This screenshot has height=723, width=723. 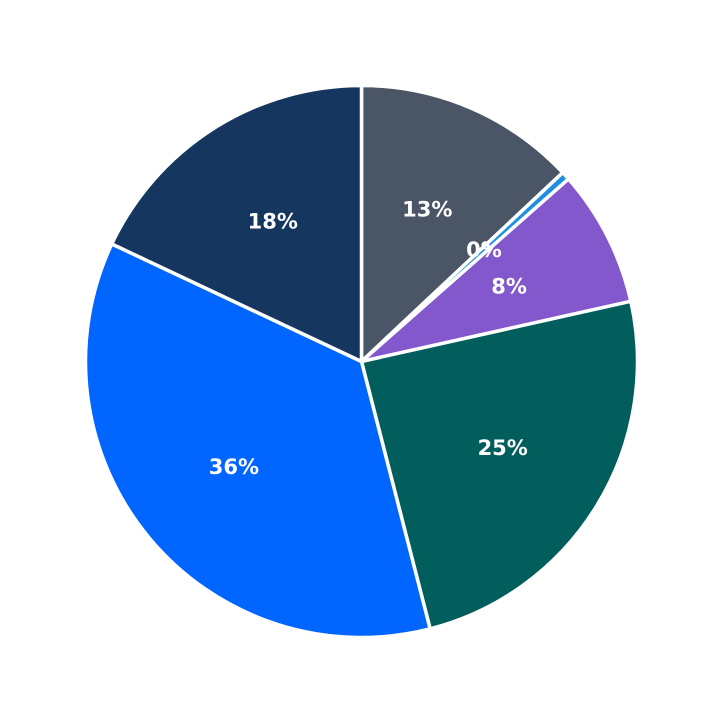 What do you see at coordinates (234, 467) in the screenshot?
I see `pie-slice-label-4: 36%` at bounding box center [234, 467].